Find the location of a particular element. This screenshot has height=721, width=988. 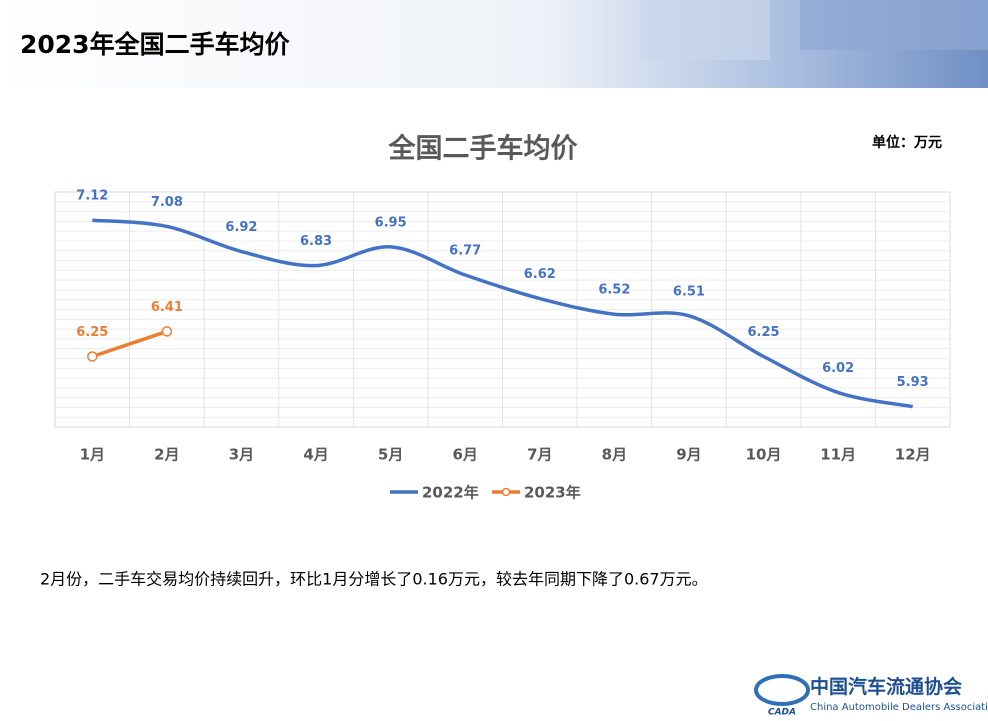

data-label: 6.83 is located at coordinates (316, 241).